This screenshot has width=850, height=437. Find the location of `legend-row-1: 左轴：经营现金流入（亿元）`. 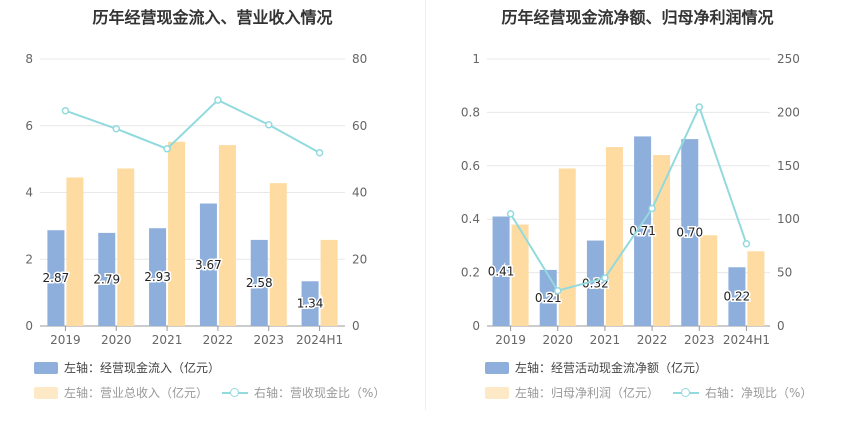

legend-row-1: 左轴：经营现金流入（亿元） is located at coordinates (134, 367).